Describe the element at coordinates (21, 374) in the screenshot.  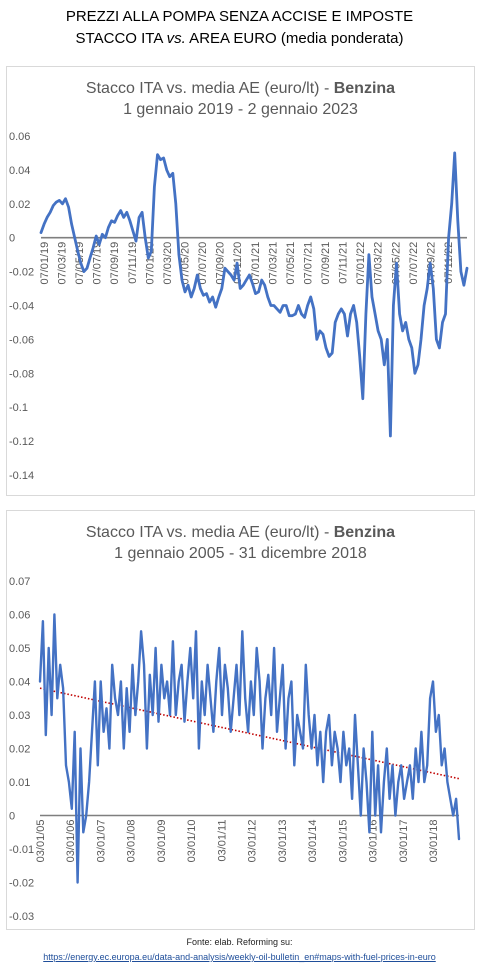
I see `y-tick-label: -0.08` at that location.